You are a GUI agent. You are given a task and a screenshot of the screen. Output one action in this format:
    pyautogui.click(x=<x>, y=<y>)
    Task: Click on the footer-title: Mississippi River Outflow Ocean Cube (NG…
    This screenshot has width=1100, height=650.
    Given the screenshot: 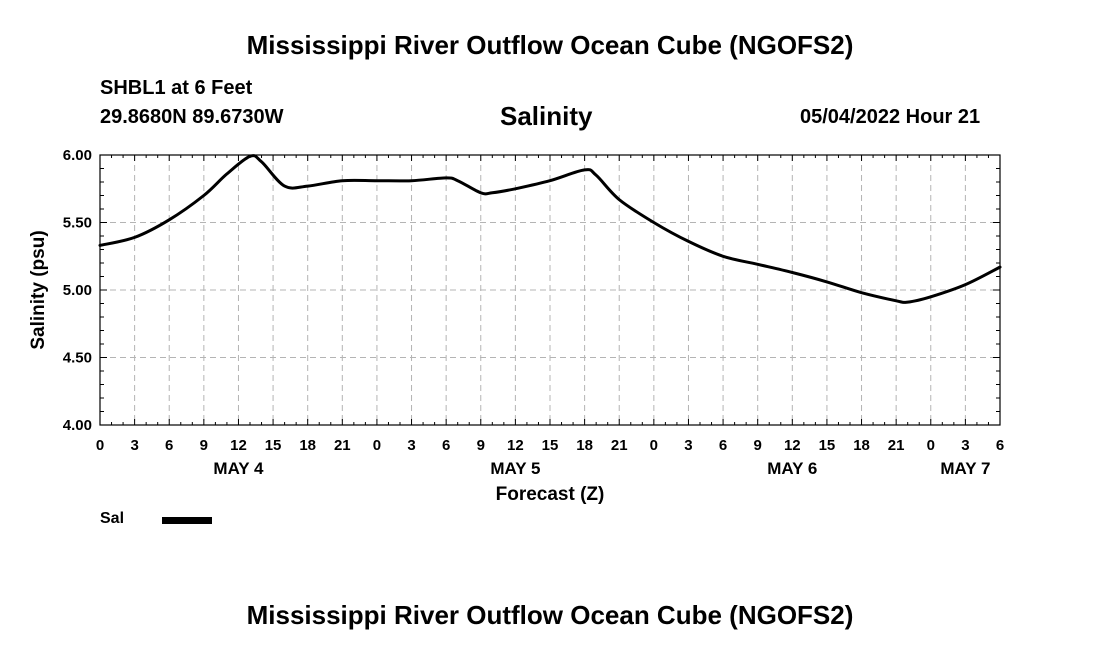 What is the action you would take?
    pyautogui.click(x=550, y=615)
    